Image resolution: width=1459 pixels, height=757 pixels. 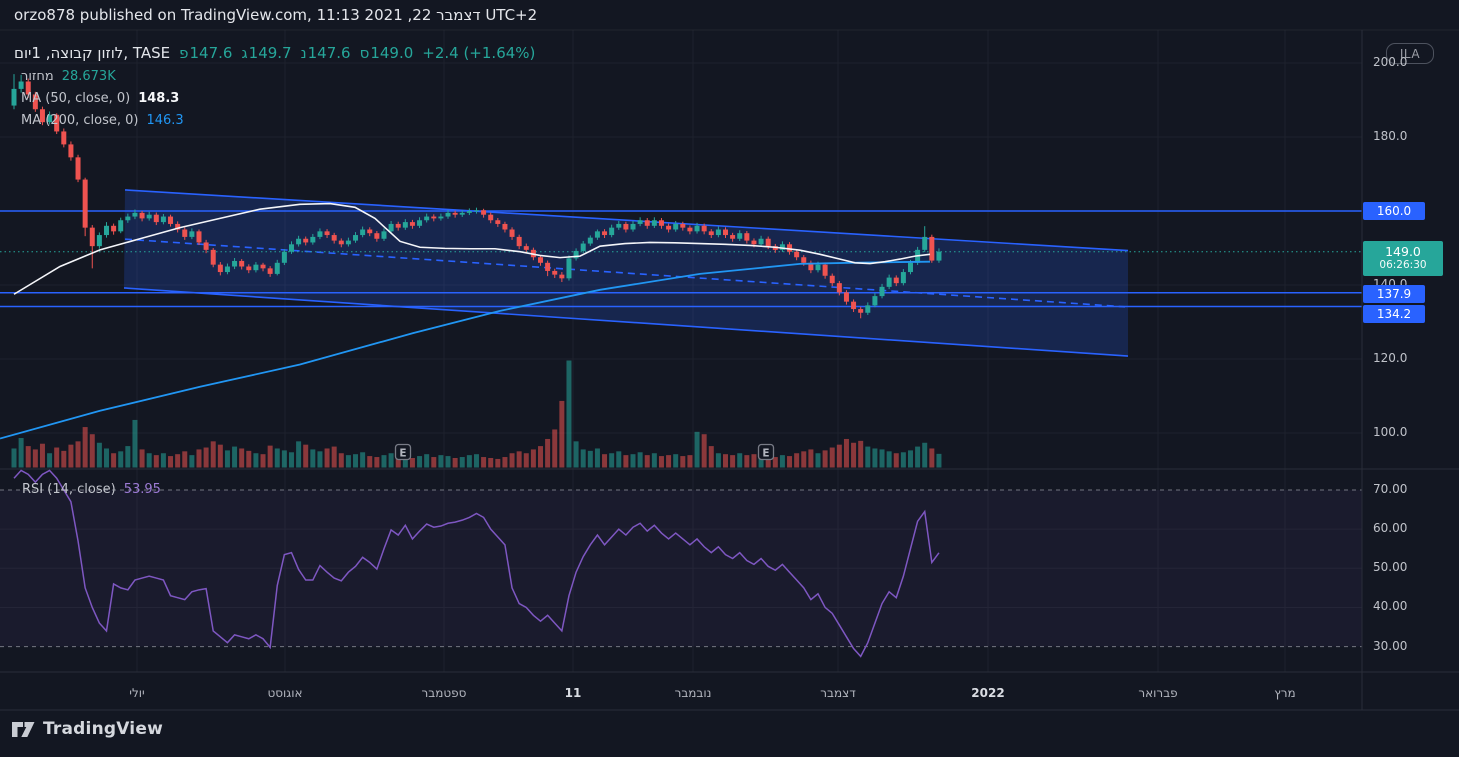 What do you see at coordinates (206, 53) in the screenshot?
I see `ohlc-pair: פ 147.6` at bounding box center [206, 53].